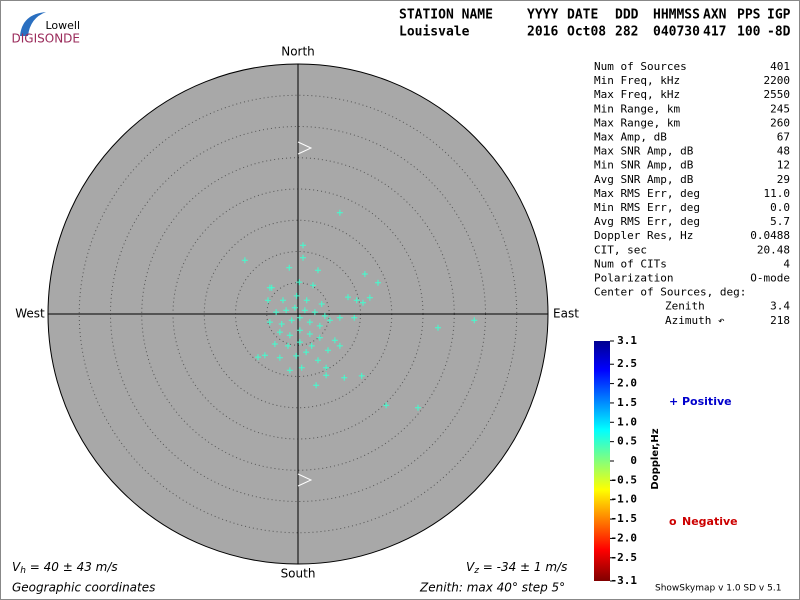 This screenshot has width=800, height=600. I want to click on stat-value: 29, so click(783, 179).